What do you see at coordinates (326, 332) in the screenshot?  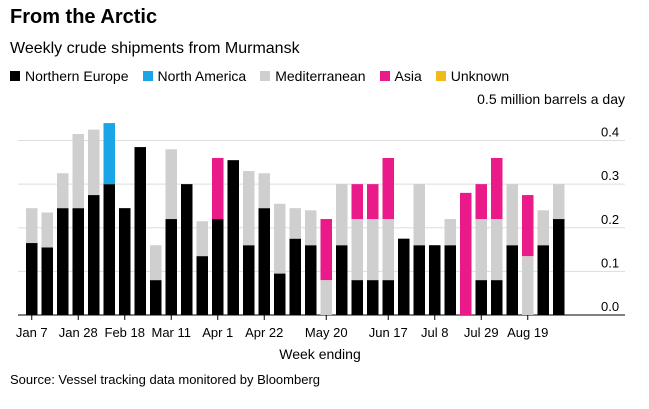 I see `x-tick-label: May 20` at bounding box center [326, 332].